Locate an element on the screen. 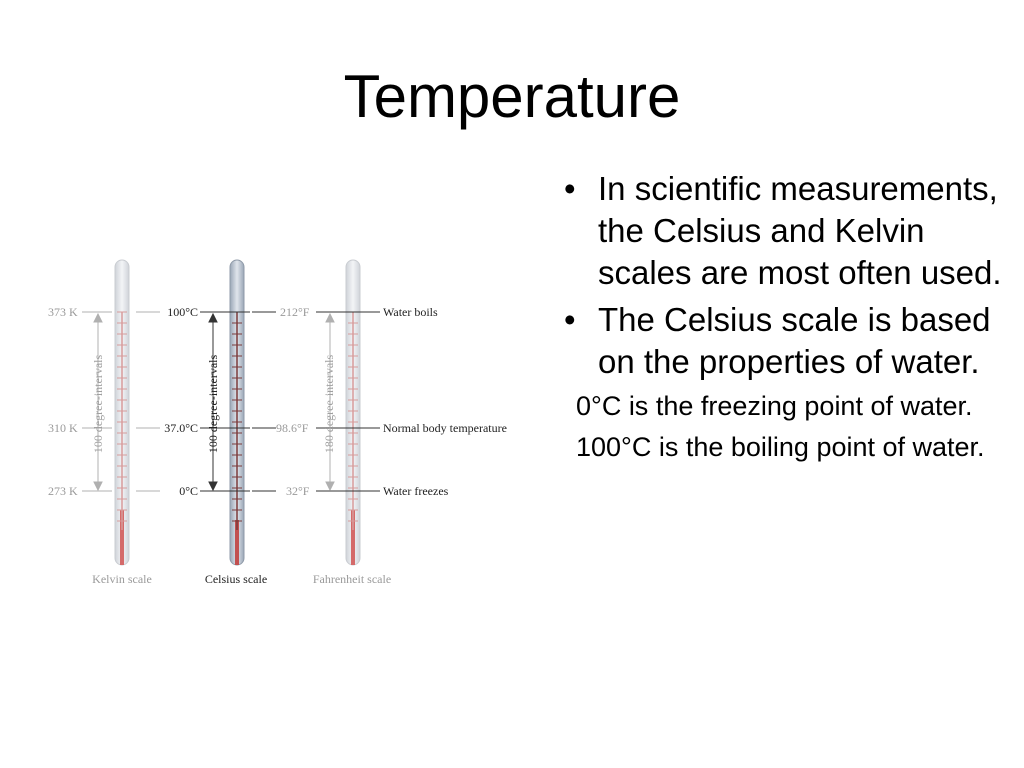 This screenshot has width=1024, height=768. fahrenheit-thermometer is located at coordinates (353, 412).